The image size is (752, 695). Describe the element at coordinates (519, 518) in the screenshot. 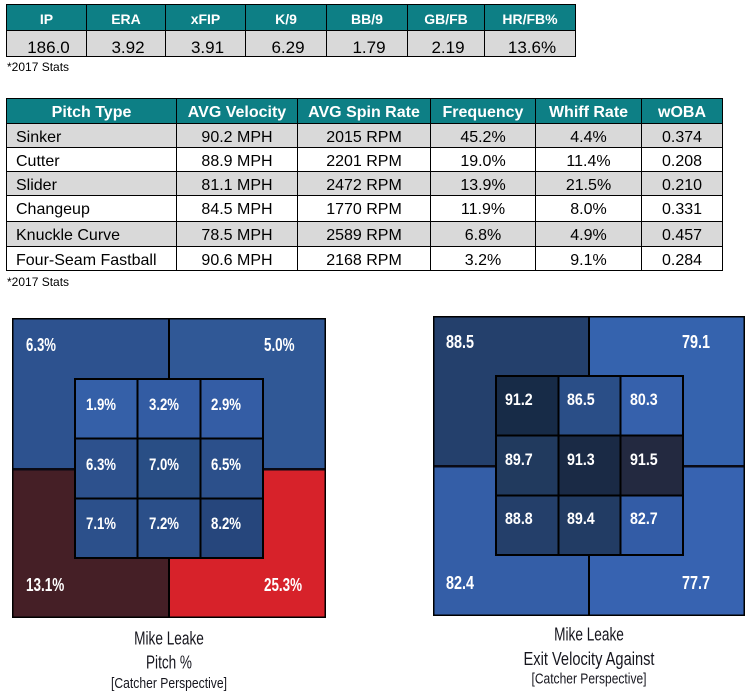

I see `svg-text: 88.8` at that location.